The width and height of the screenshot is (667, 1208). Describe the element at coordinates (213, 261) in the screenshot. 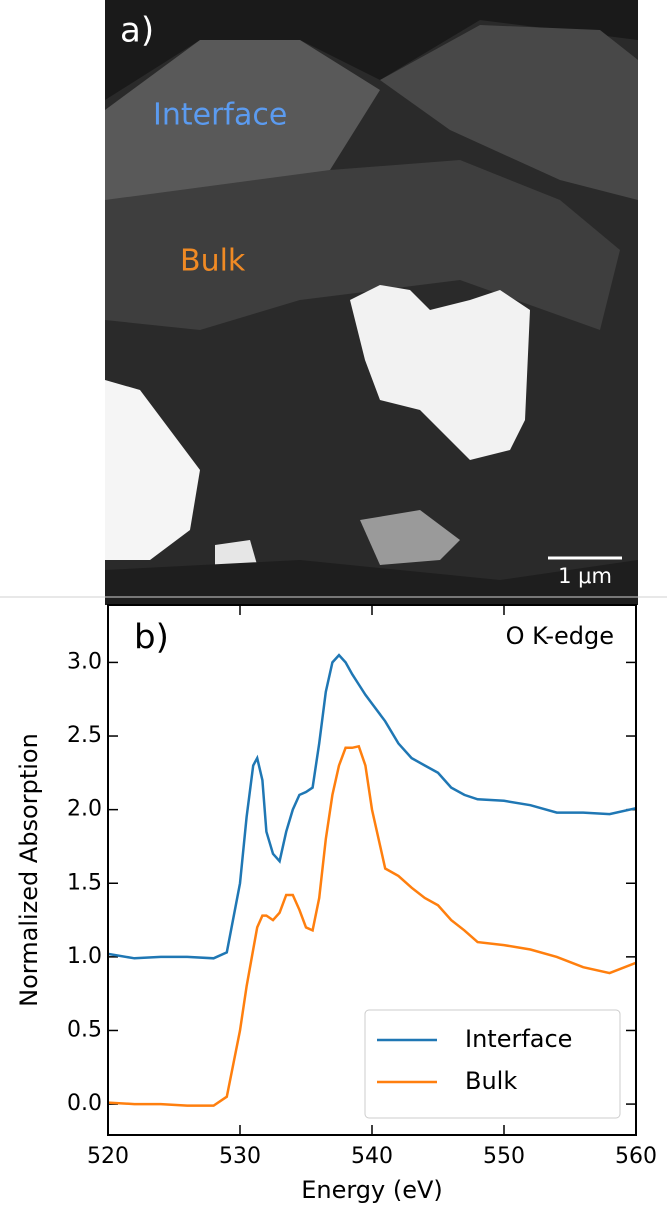

I see `region-label: Bulk` at that location.